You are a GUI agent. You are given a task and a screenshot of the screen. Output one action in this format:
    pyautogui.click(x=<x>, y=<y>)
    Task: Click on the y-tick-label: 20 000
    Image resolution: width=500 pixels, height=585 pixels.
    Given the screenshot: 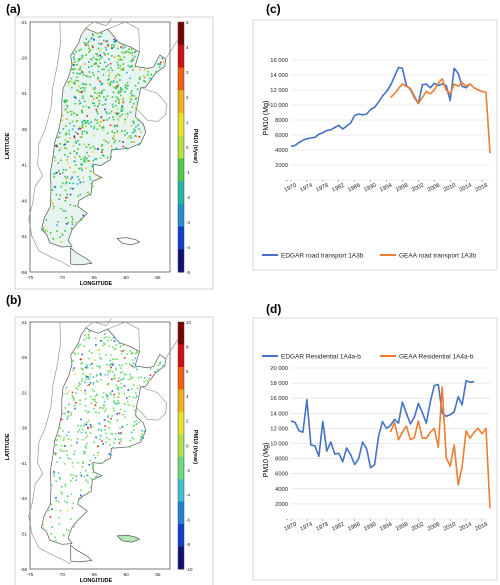 What is the action you would take?
    pyautogui.click(x=279, y=369)
    